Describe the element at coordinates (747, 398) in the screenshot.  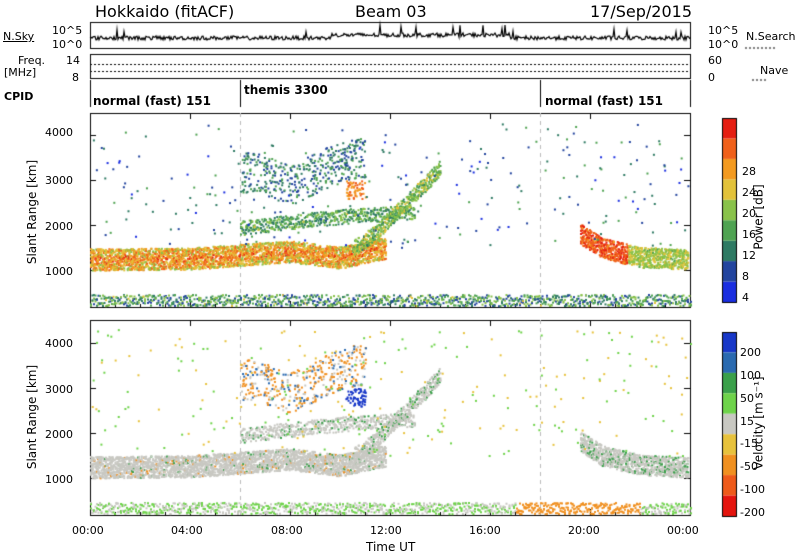
I see `vel-cb-tick-50: 50` at that location.